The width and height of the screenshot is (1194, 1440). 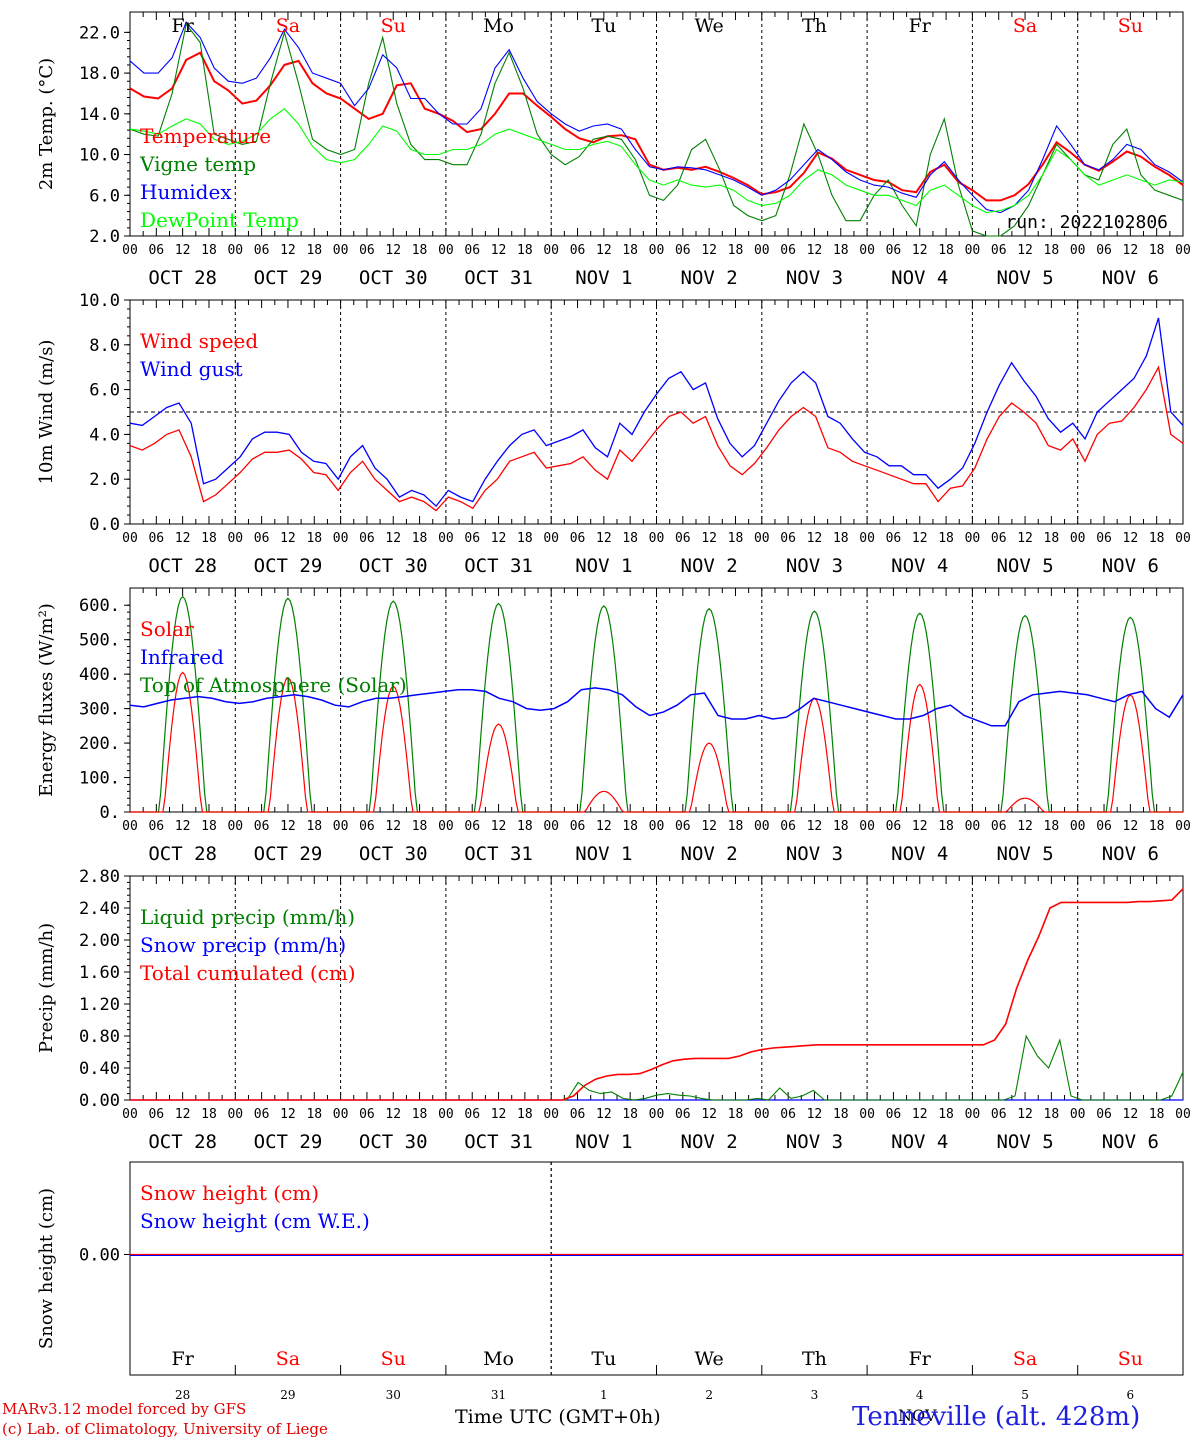 I want to click on day-name: Fr, so click(x=183, y=1359).